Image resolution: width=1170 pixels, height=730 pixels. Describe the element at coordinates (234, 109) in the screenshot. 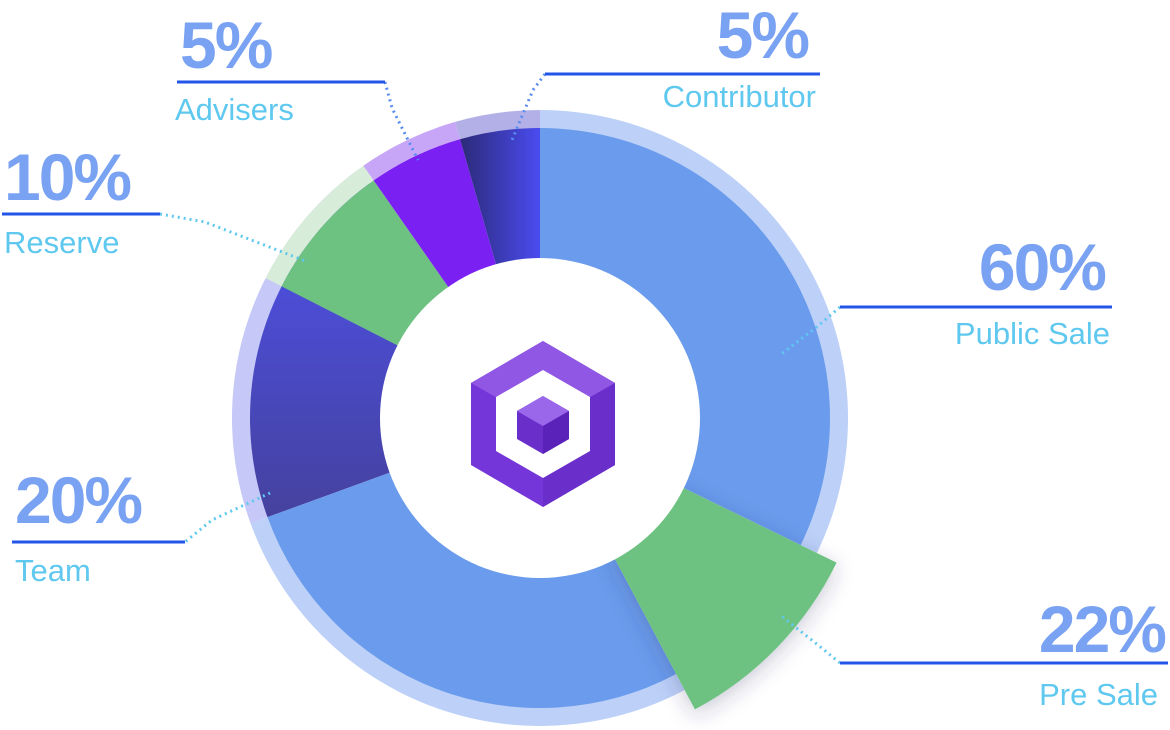

I see `advisers-label: Advisers` at that location.